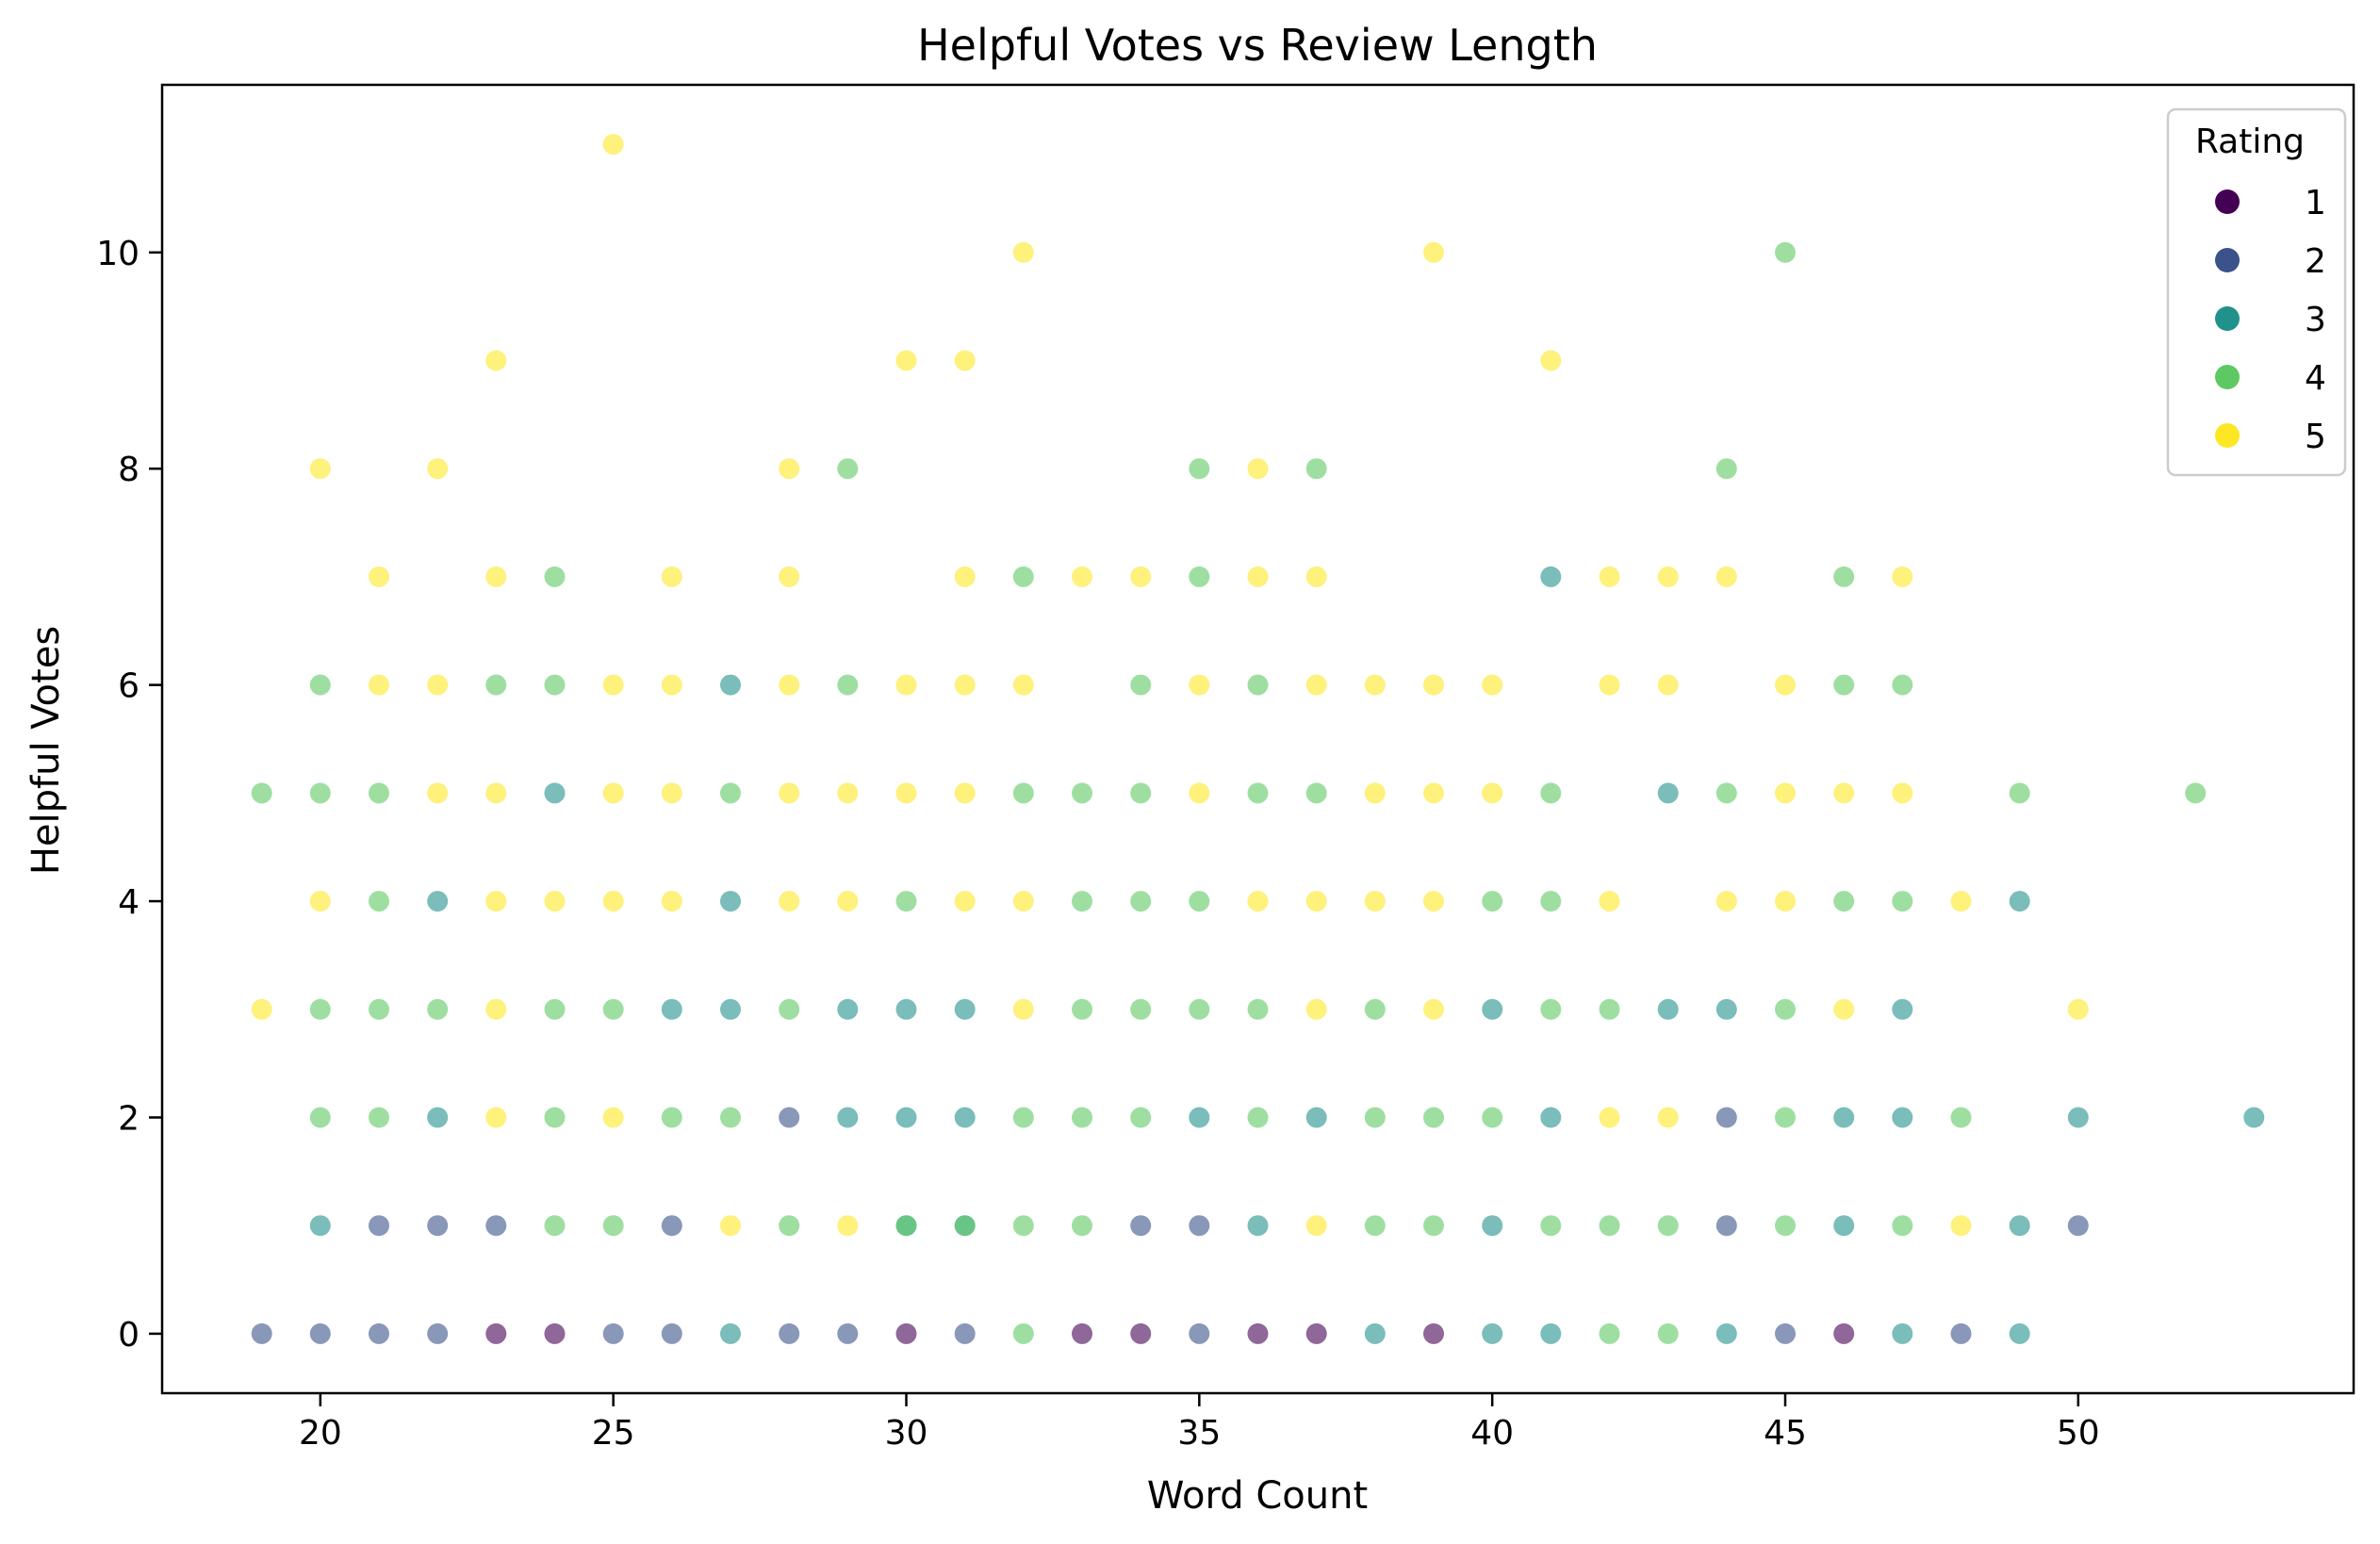  What do you see at coordinates (320, 1433) in the screenshot?
I see `x-tick-label: 20` at bounding box center [320, 1433].